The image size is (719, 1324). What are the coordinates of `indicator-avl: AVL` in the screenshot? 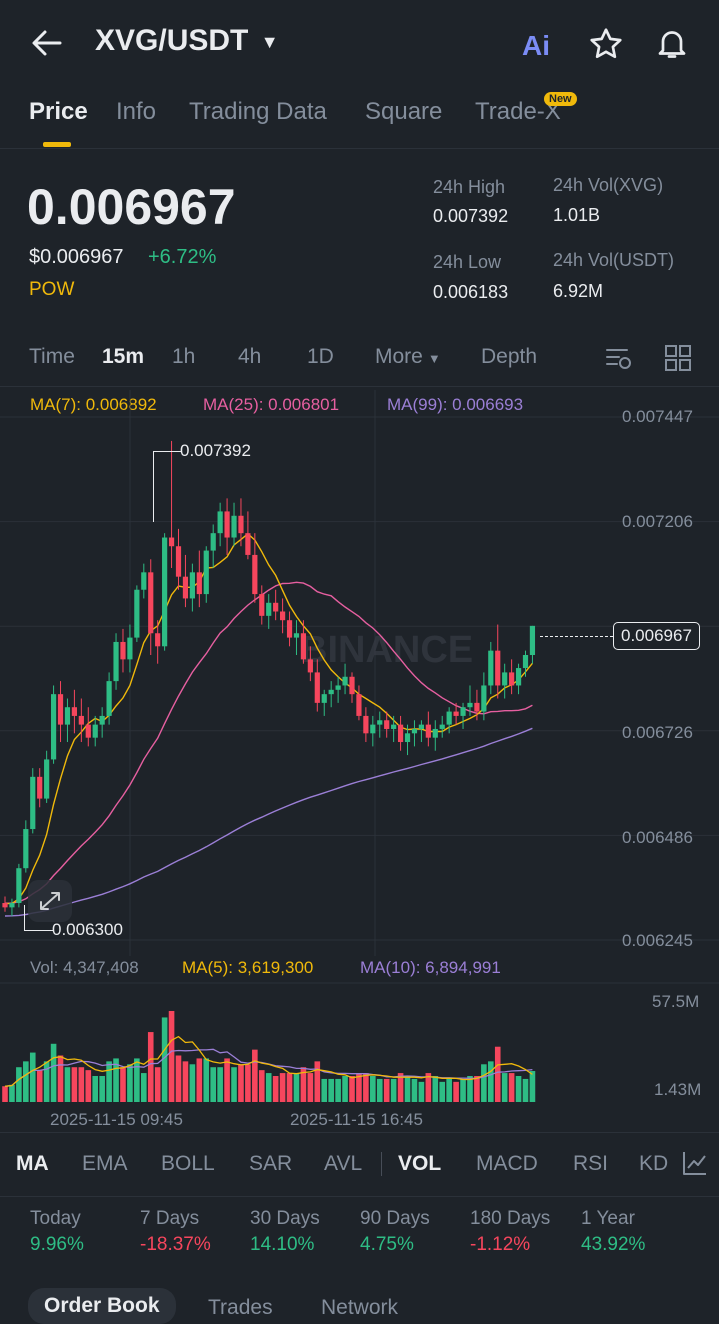 It's located at (343, 1163).